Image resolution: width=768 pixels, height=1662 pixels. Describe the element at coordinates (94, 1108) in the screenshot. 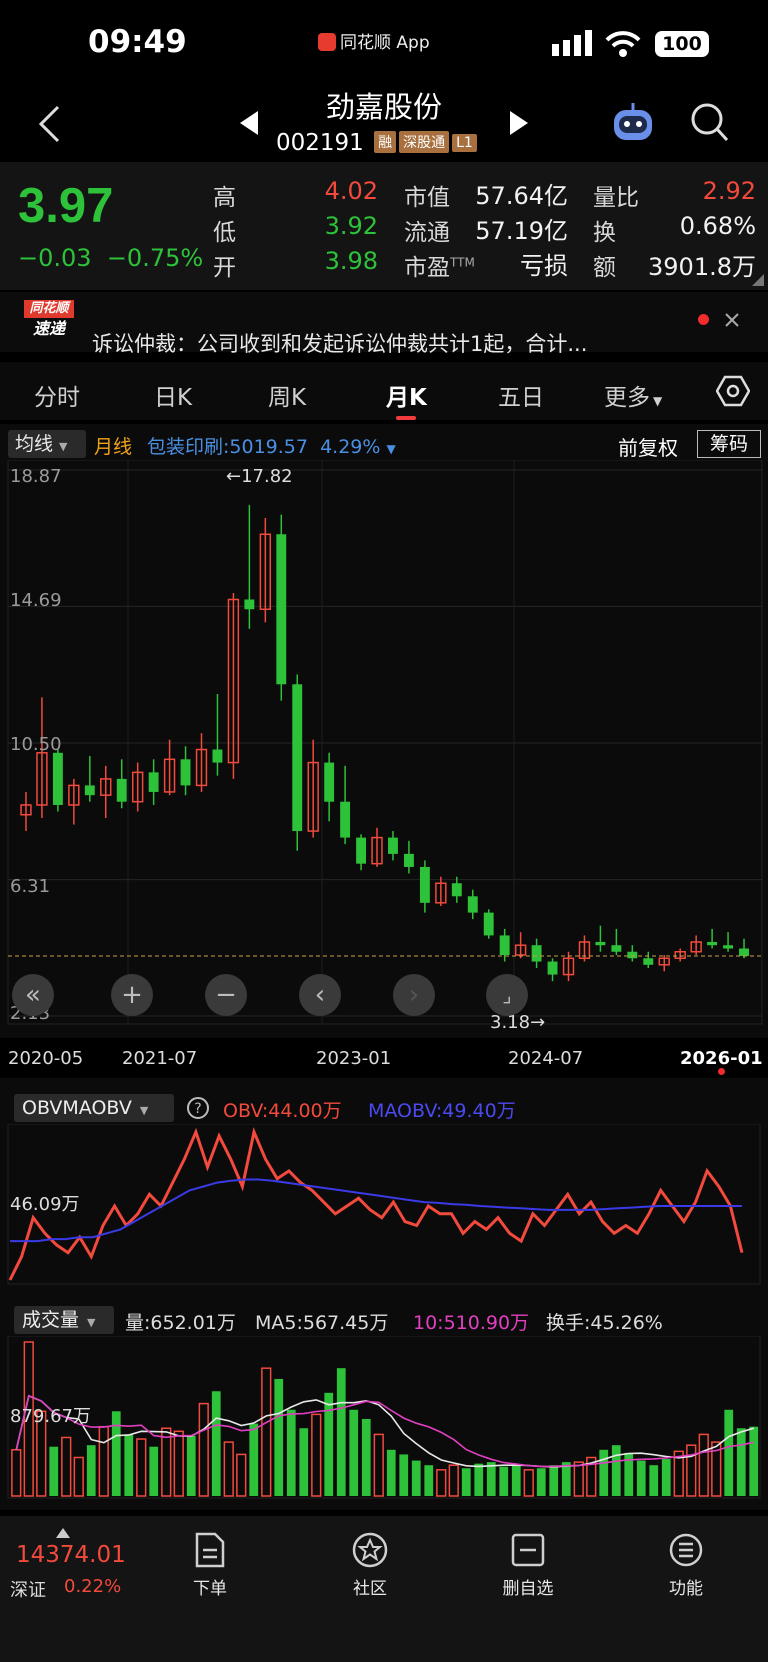

I see `obv-indicator-select: OBVMAOBV ▼` at that location.